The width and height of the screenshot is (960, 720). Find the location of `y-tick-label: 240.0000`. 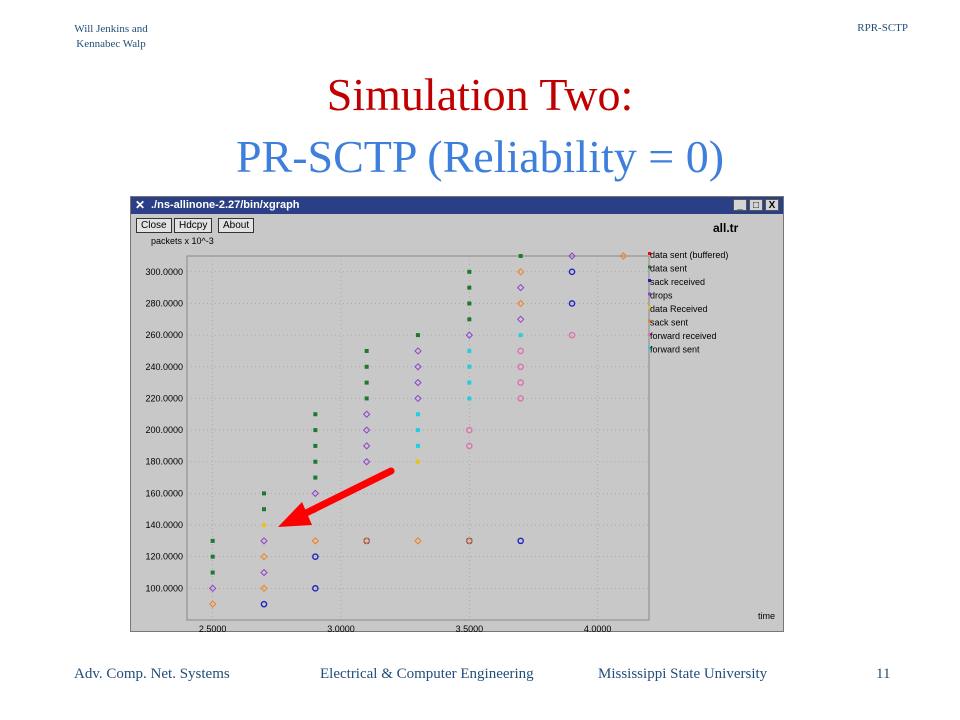

y-tick-label: 240.0000 is located at coordinates (164, 367).